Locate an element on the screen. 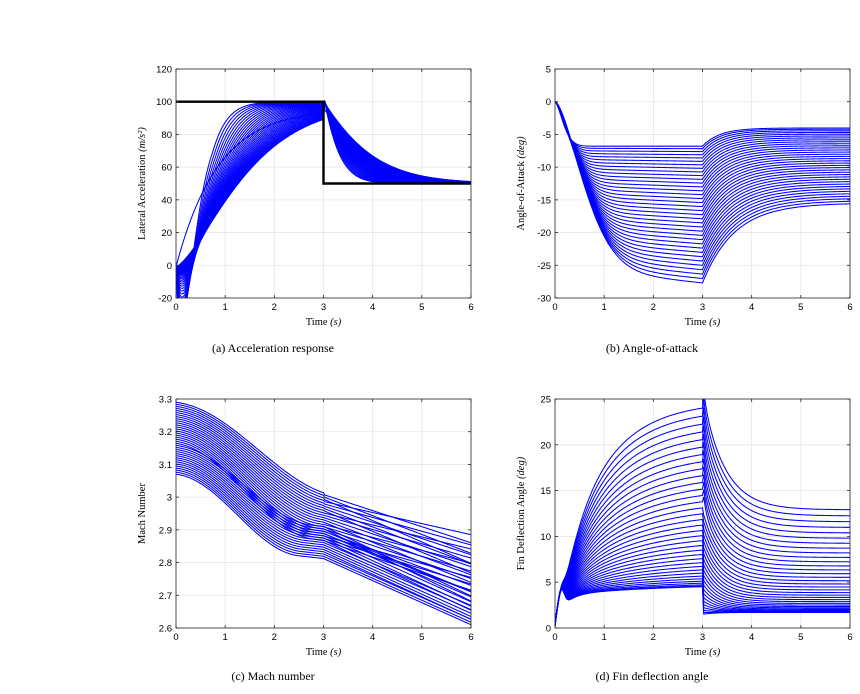 The image size is (860, 694). y-tick-label: 3.2 is located at coordinates (165, 432).